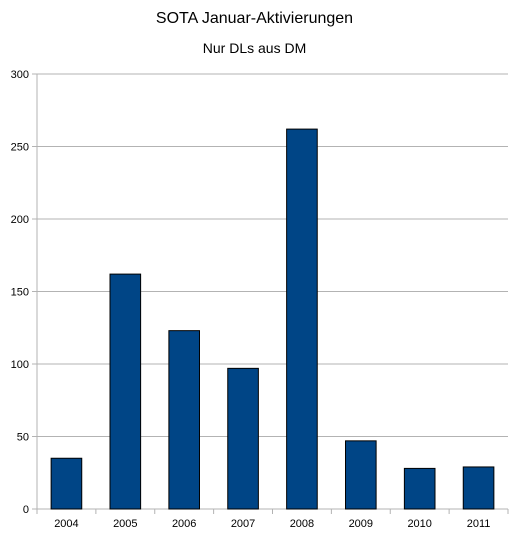 This screenshot has width=509, height=540. I want to click on x-tick-label: 2004, so click(66, 524).